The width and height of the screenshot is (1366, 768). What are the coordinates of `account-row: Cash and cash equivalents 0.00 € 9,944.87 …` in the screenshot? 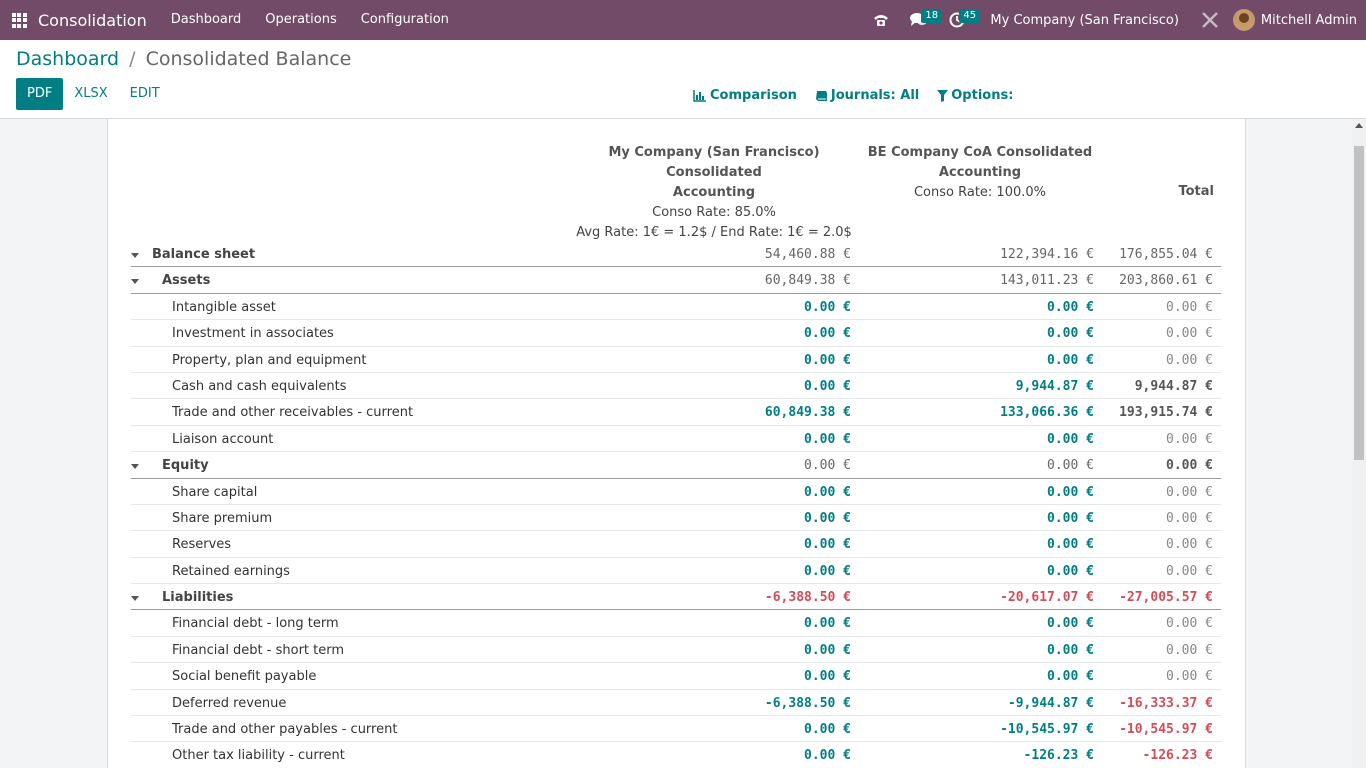 It's located at (676, 386).